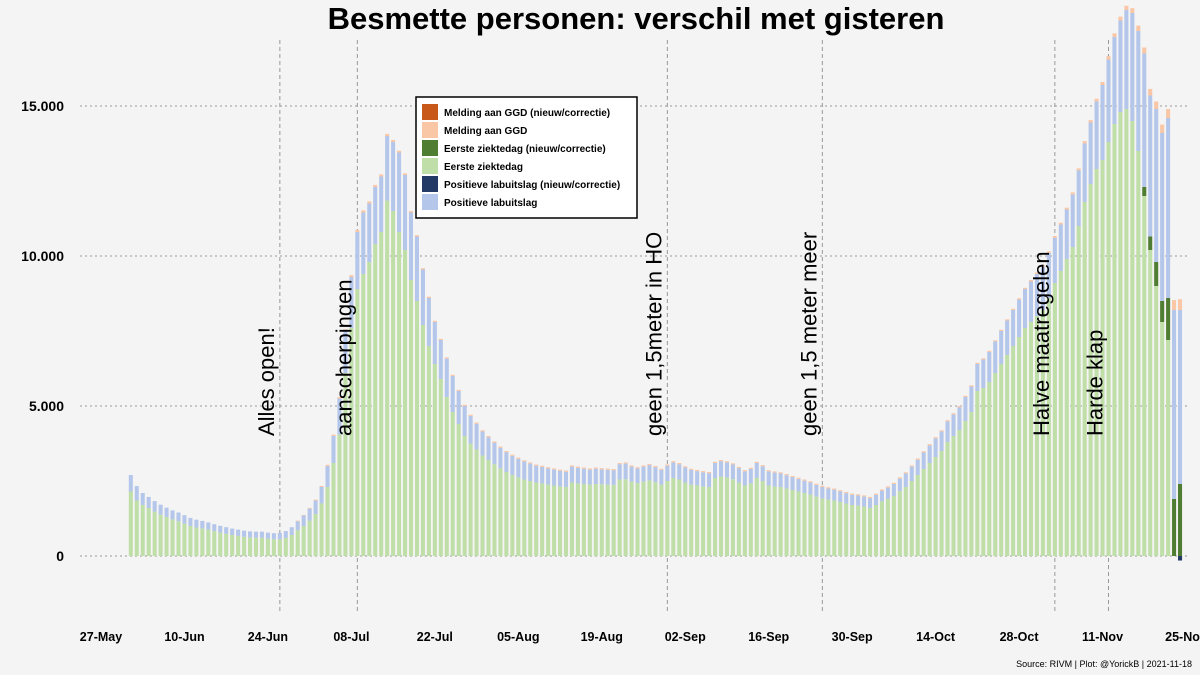  What do you see at coordinates (430, 148) in the screenshot?
I see `legend-swatch` at bounding box center [430, 148].